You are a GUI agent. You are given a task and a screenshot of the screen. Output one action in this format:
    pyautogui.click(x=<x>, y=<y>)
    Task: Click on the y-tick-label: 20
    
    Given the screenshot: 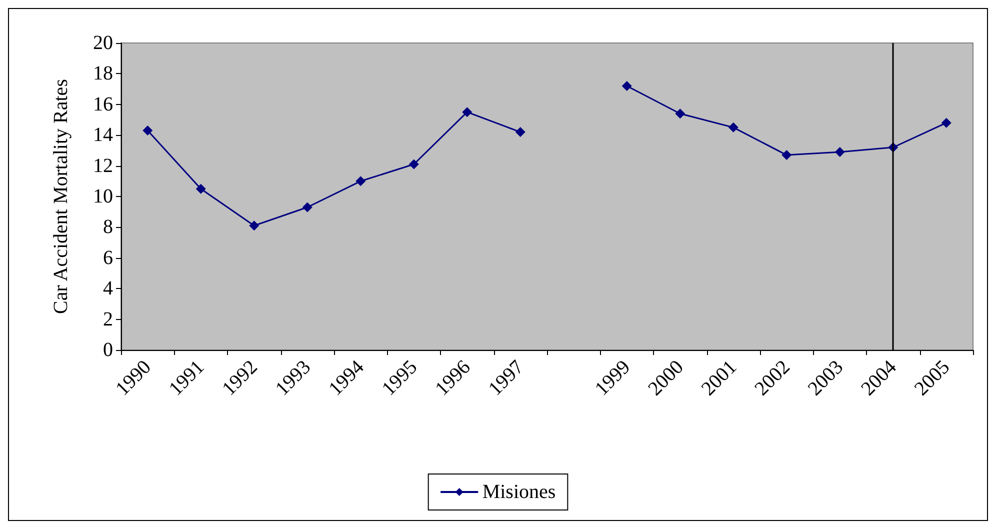 What is the action you would take?
    pyautogui.click(x=103, y=43)
    